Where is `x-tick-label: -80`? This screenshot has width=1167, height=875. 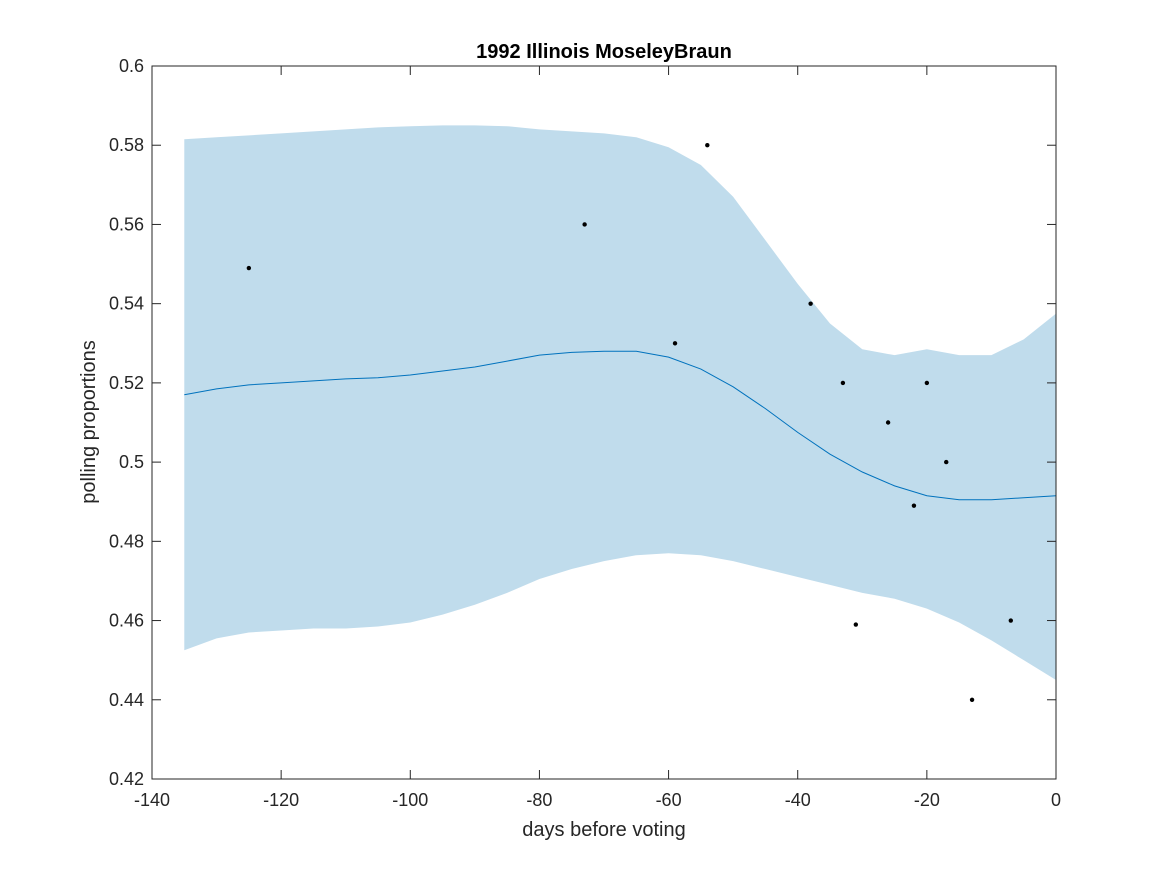 x-tick-label: -80 is located at coordinates (539, 800).